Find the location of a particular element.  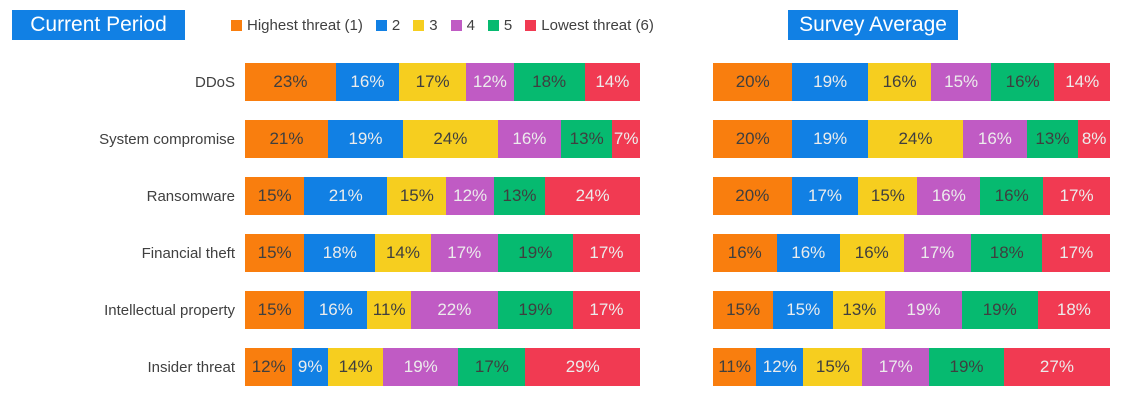

bar-row: Ransomware 15% 21% 15% 12% 13% 24% is located at coordinates (320, 196).